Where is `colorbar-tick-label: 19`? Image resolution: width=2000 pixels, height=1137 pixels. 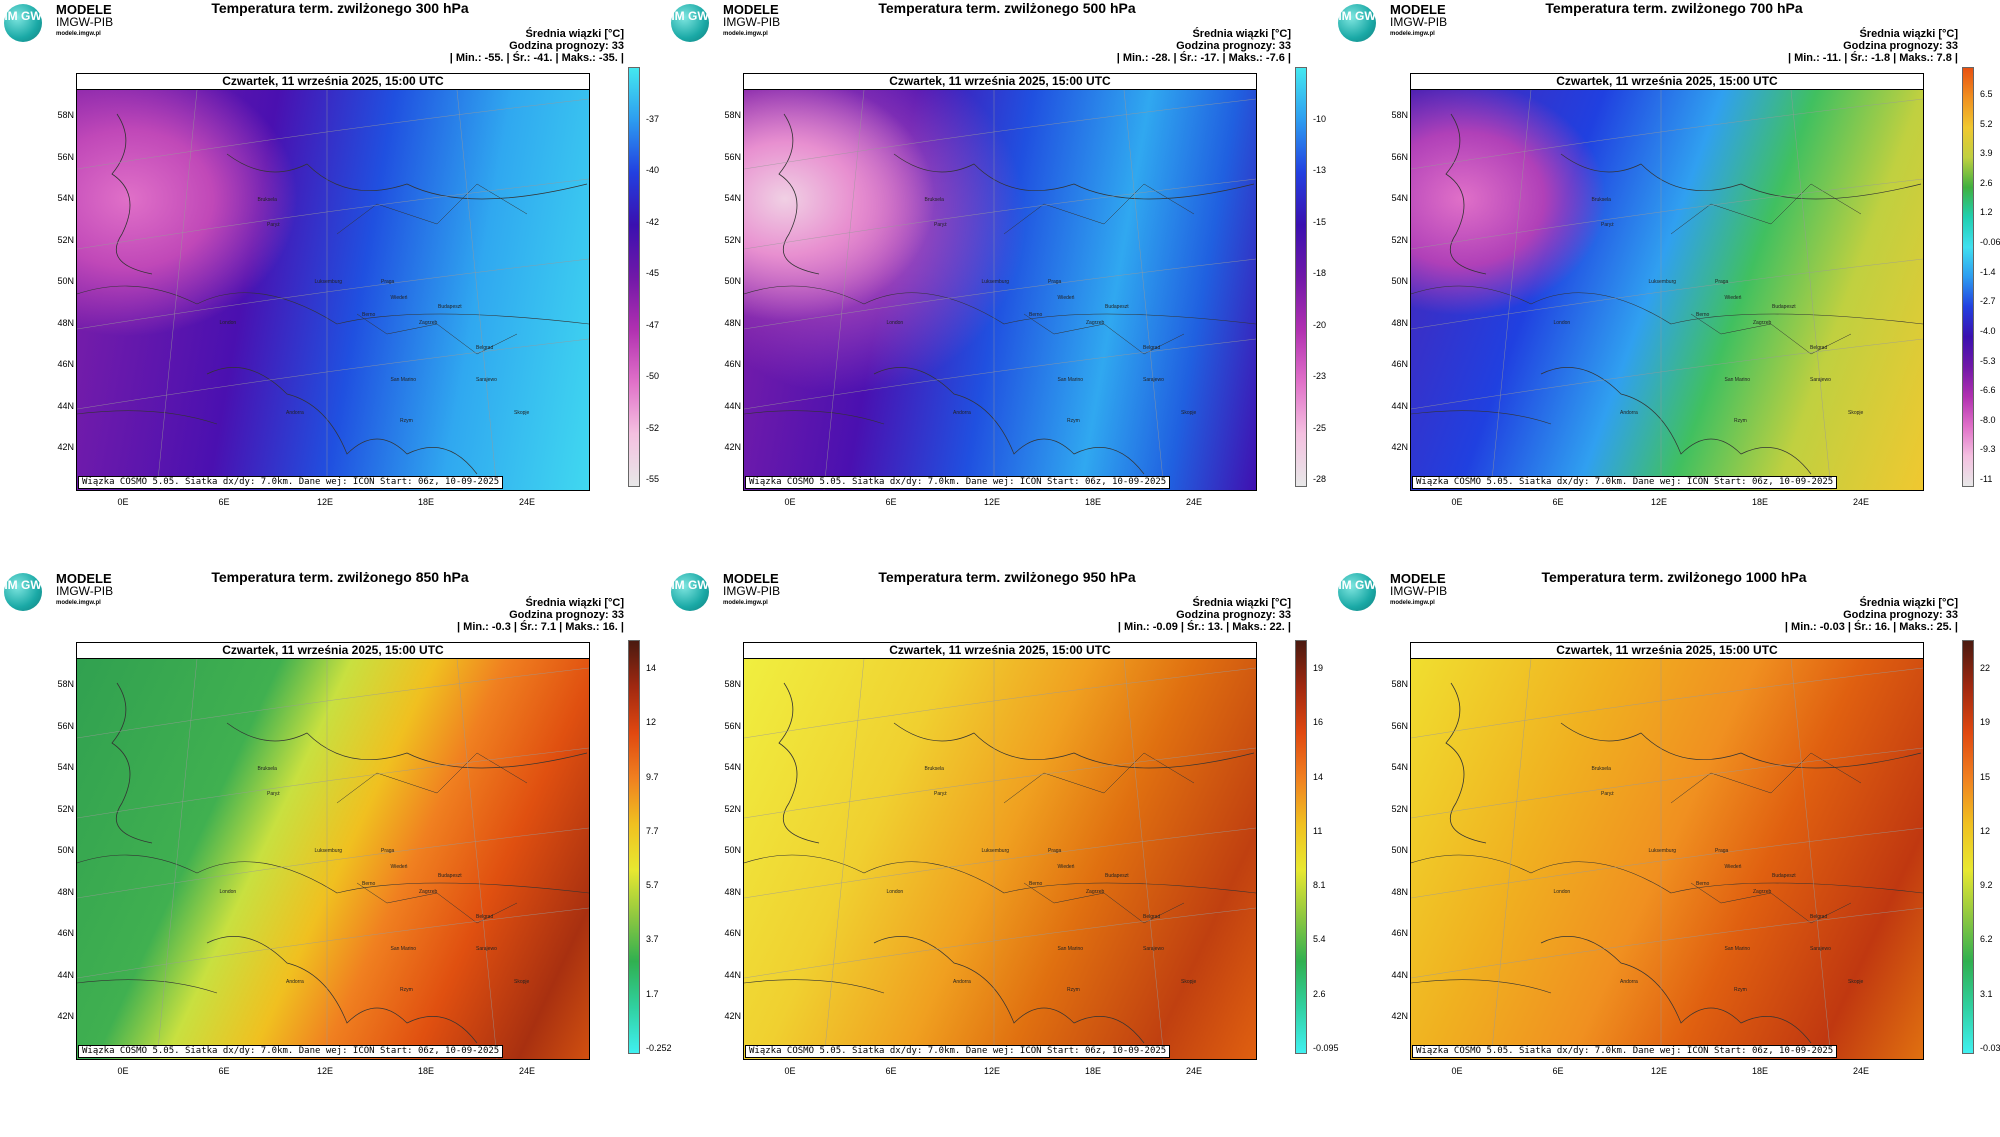
colorbar-tick-label: 19 is located at coordinates (1318, 668).